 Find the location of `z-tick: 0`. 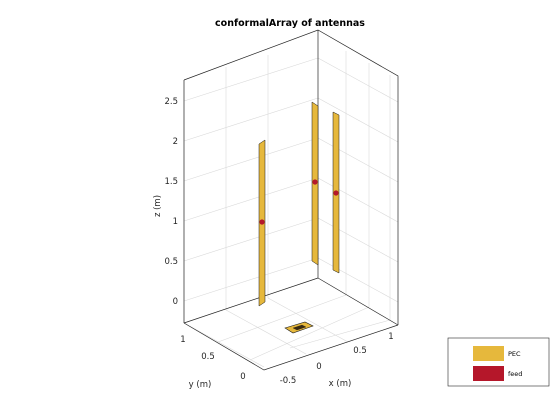

z-tick: 0 is located at coordinates (175, 302).